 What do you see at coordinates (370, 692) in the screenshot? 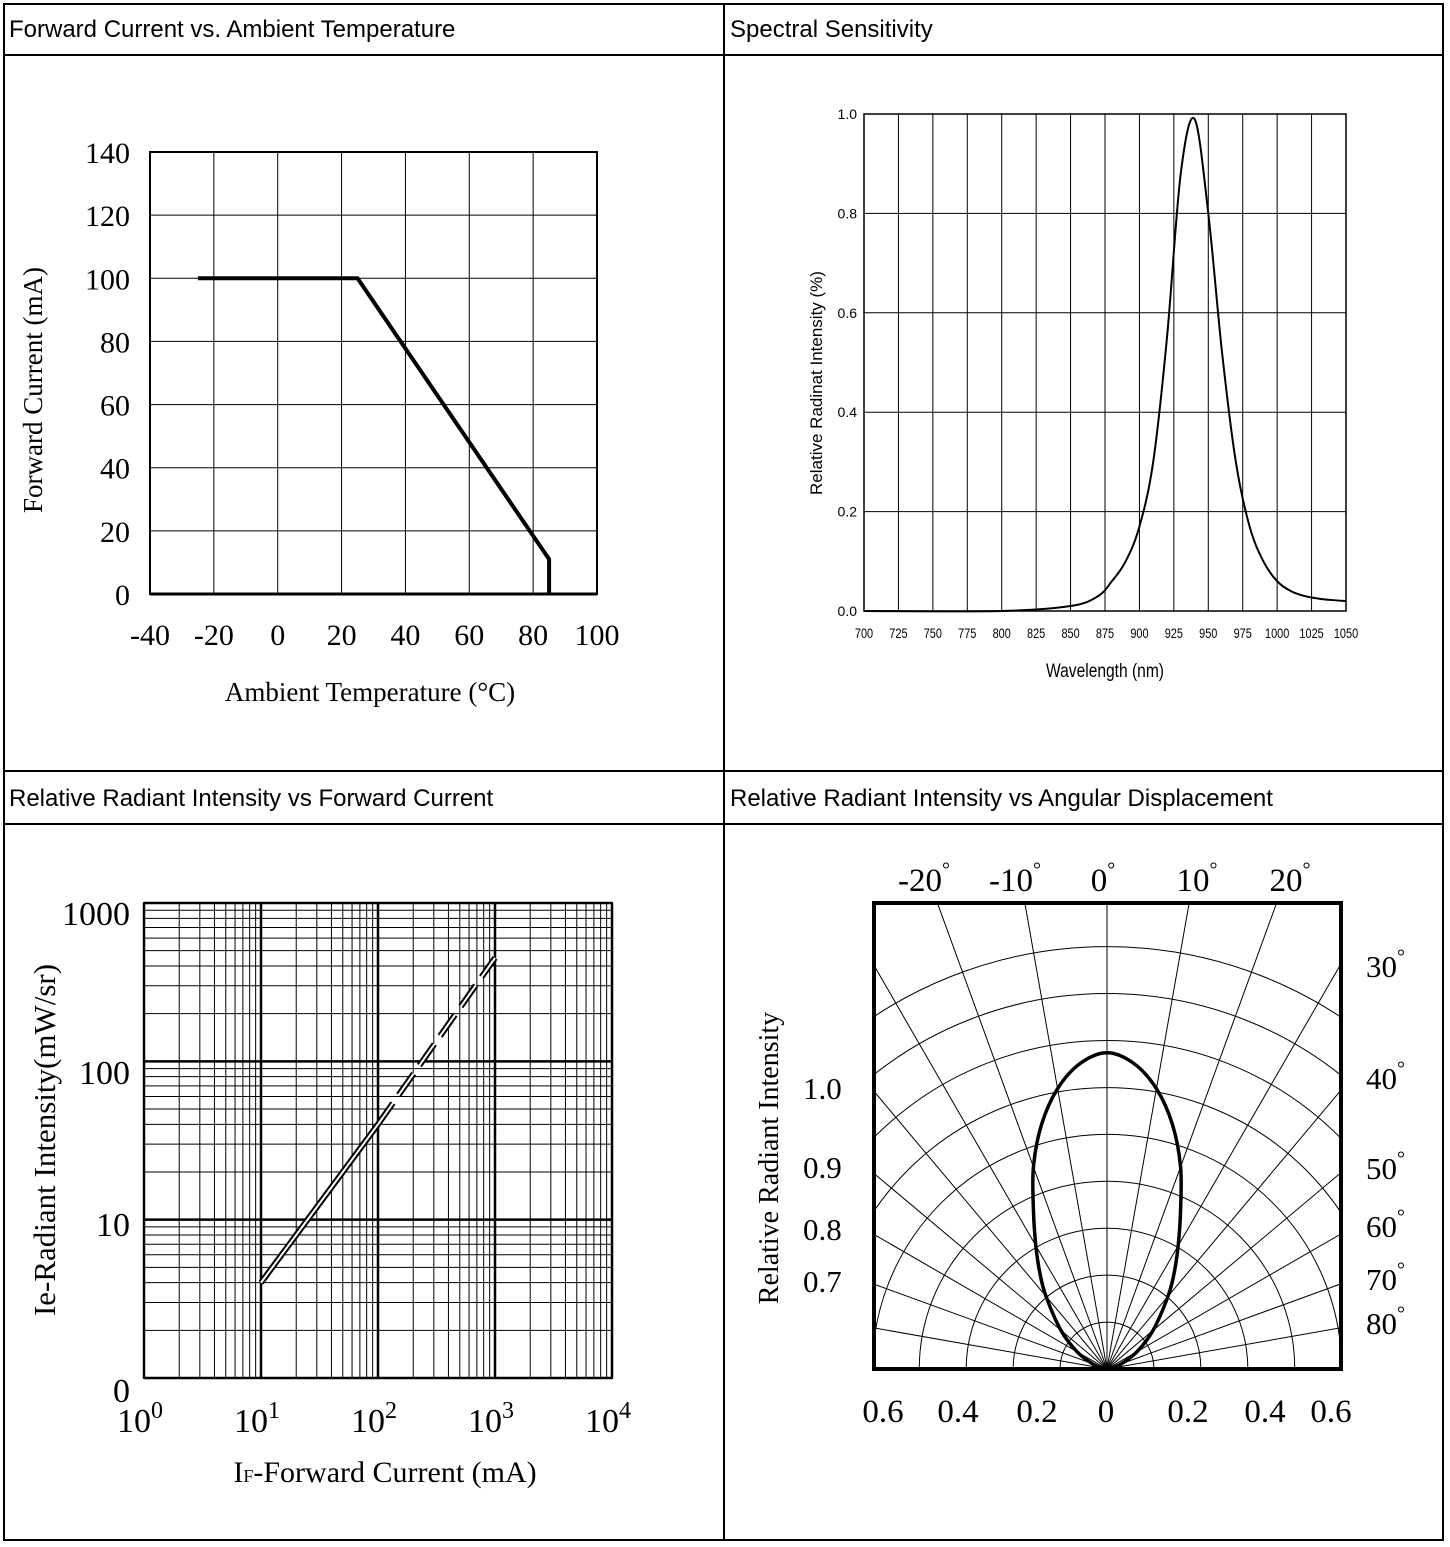
I see `x-axis-label: Ambient Temperature (°C)` at bounding box center [370, 692].